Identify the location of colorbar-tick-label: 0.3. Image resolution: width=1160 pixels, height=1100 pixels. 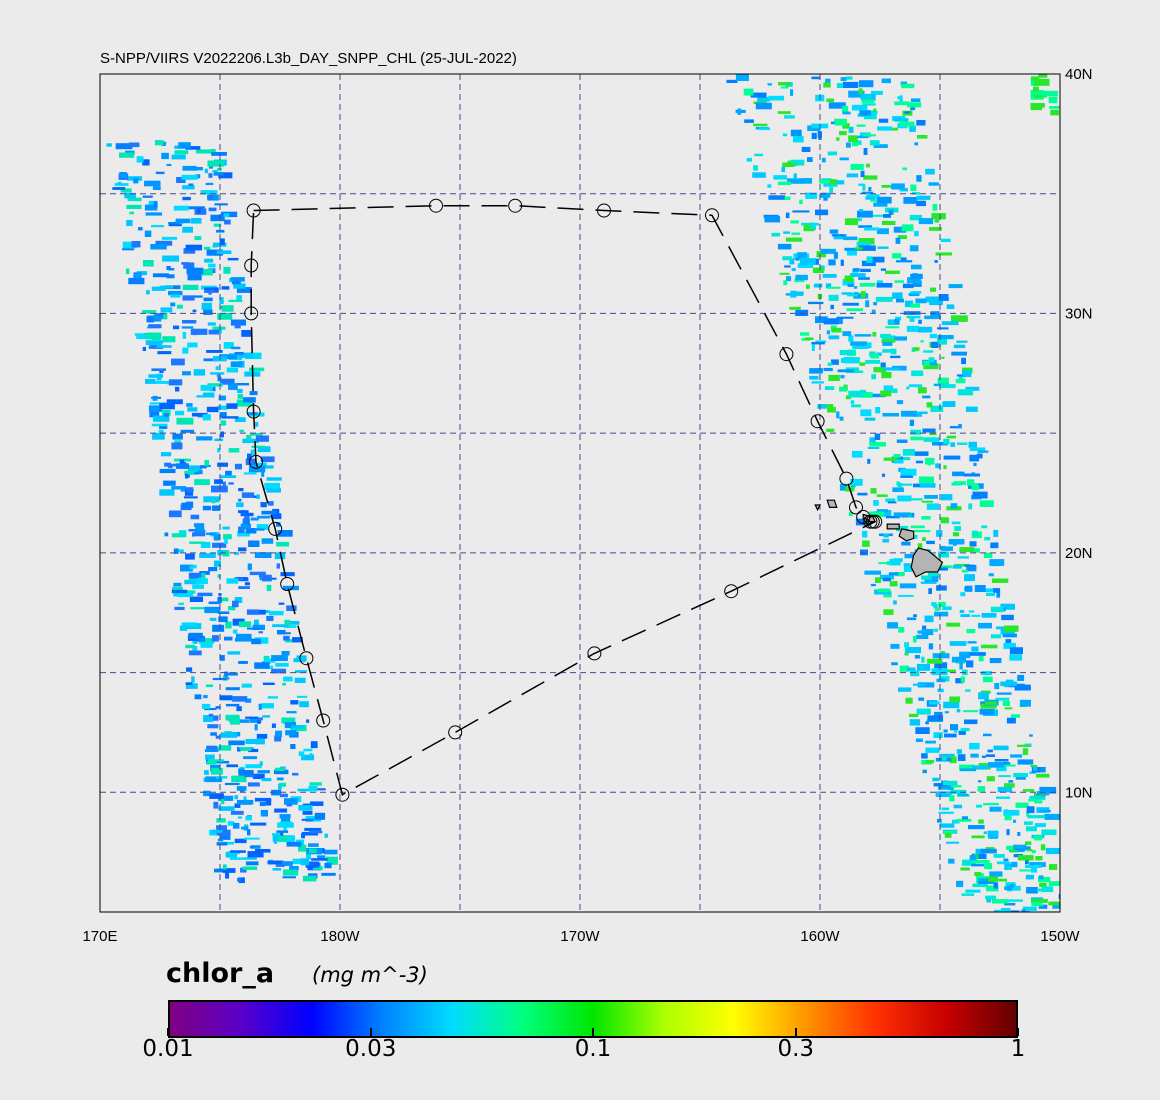
(796, 1049).